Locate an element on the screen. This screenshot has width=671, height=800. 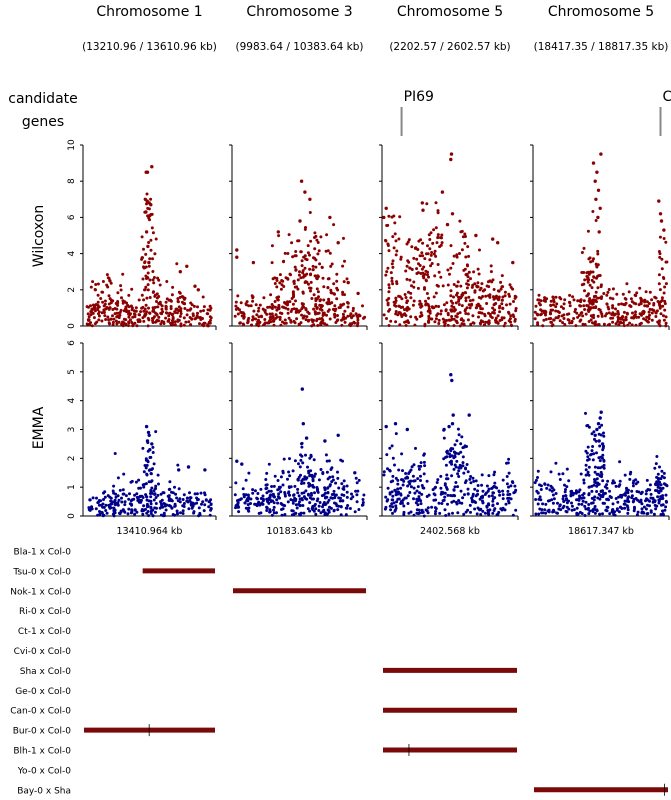
cross-label: Bur-0 x Col-0 is located at coordinates (42, 732).